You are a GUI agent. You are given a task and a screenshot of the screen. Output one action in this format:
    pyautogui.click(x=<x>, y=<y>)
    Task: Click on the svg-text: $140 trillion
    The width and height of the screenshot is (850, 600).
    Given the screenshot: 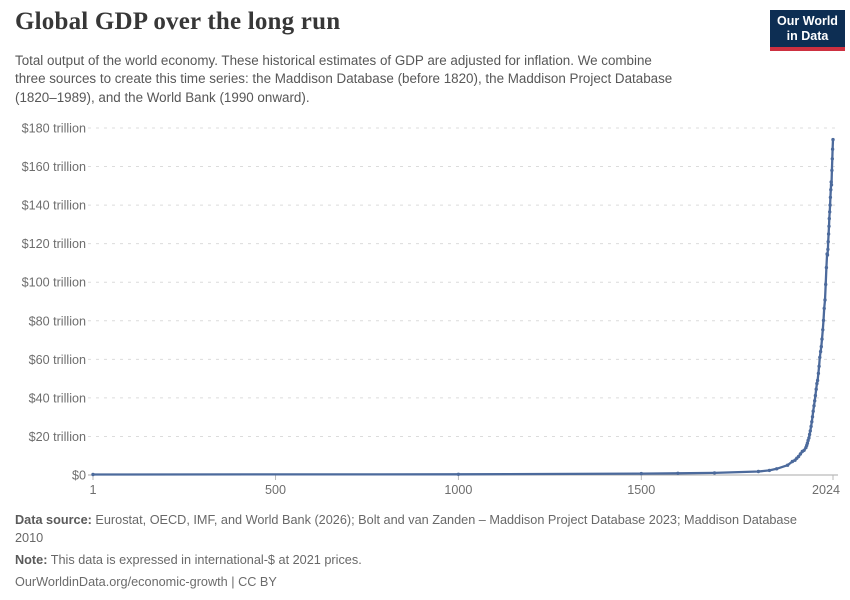 What is the action you would take?
    pyautogui.click(x=54, y=206)
    